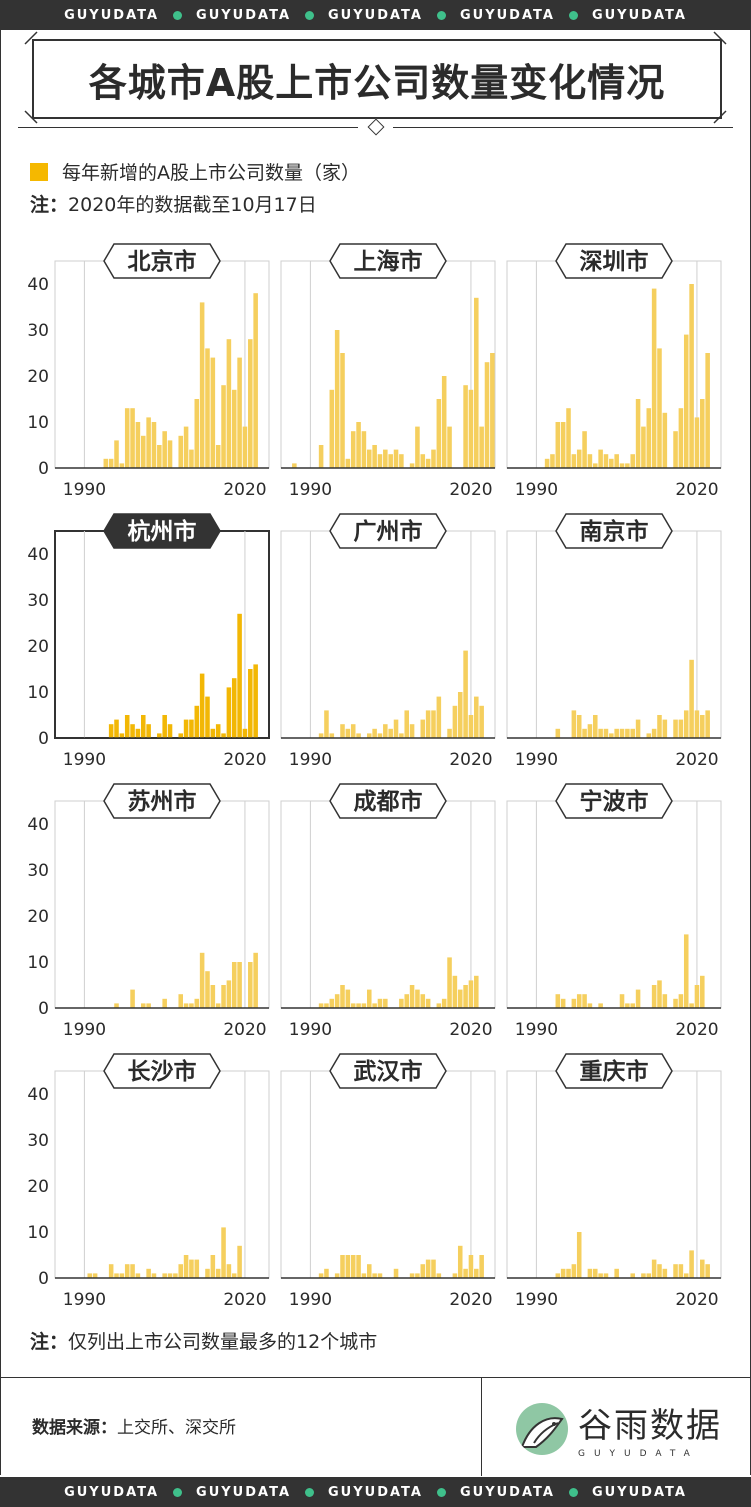 This screenshot has height=1507, width=751. I want to click on panel-title: 宁波市, so click(614, 801).